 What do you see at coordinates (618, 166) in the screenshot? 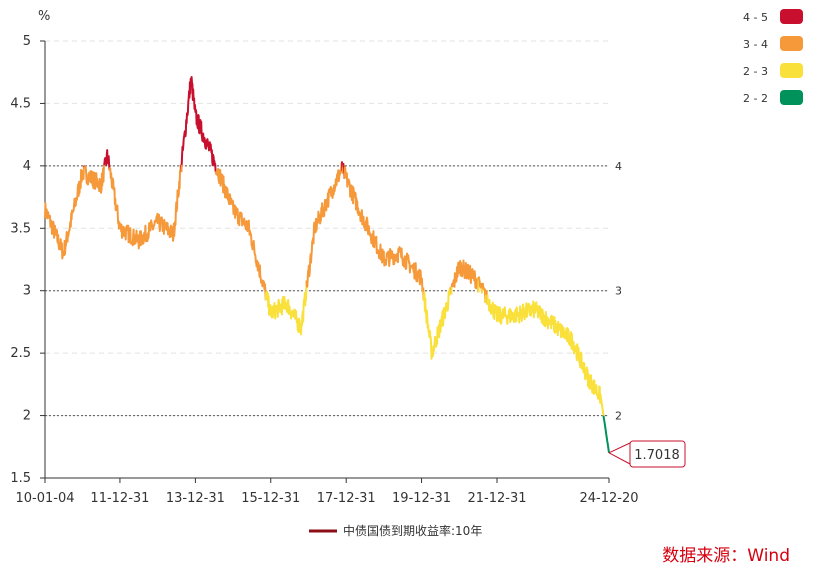
I see `reference-line-label: 4` at bounding box center [618, 166].